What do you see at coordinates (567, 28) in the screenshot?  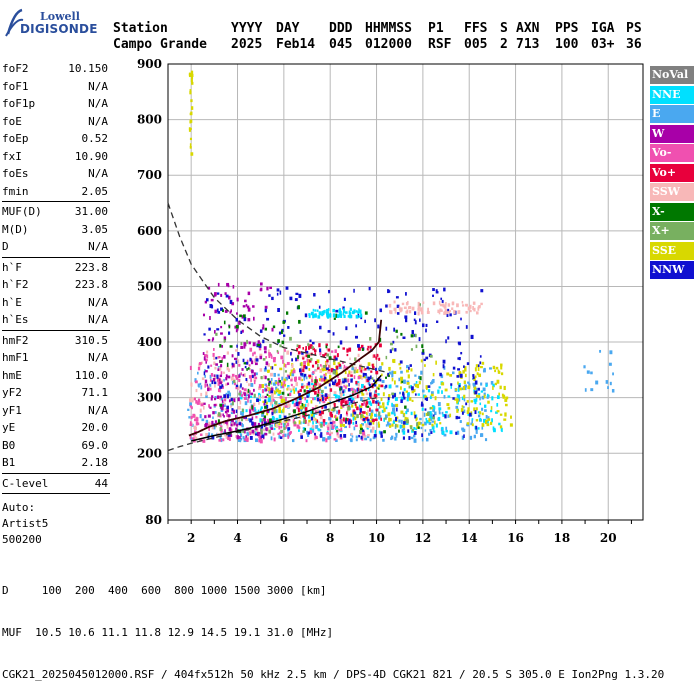 I see `header-col-label: PPS` at bounding box center [567, 28].